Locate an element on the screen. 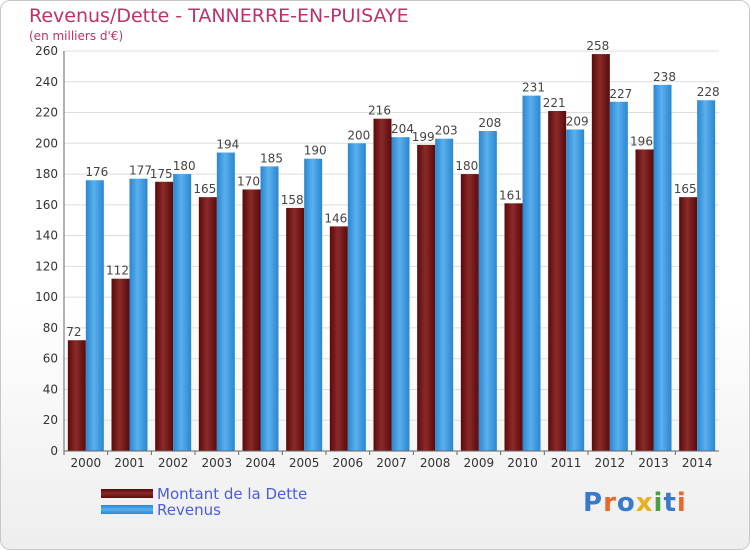 The width and height of the screenshot is (750, 550). data-label-dette: 72 is located at coordinates (73, 332).